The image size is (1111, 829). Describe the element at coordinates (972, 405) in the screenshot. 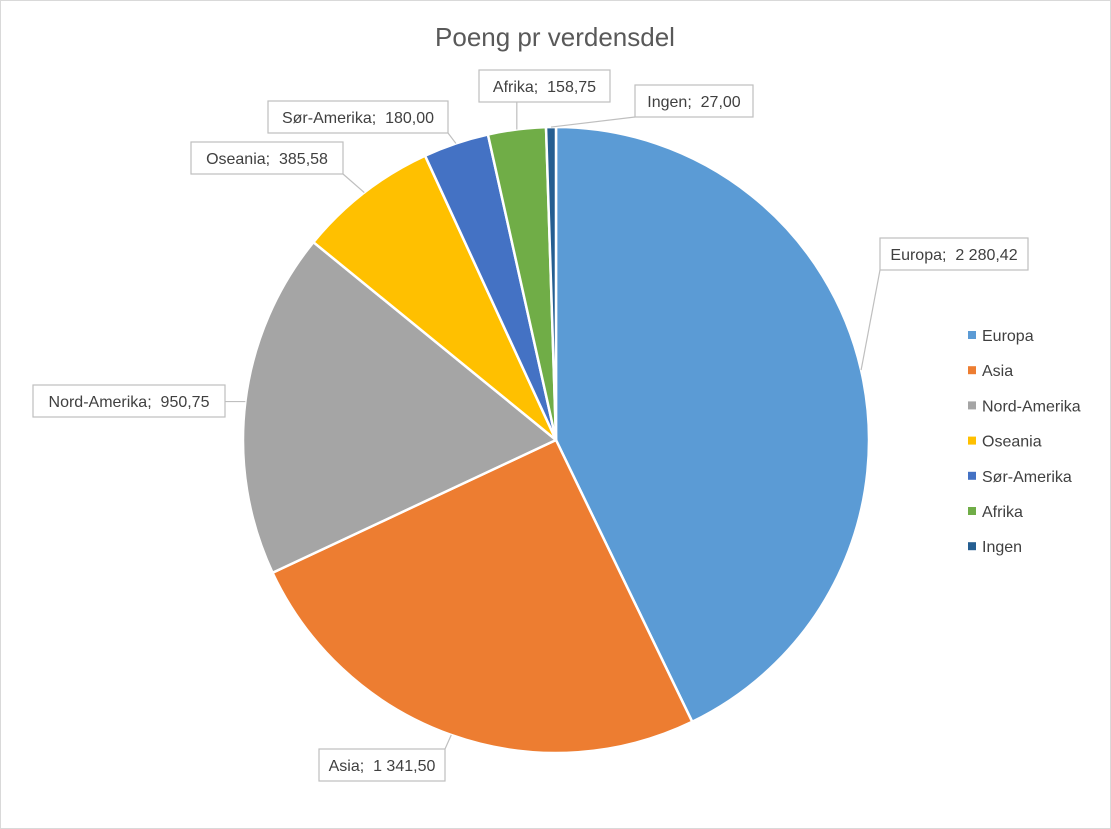

I see `legend-swatch-nord-amerika` at that location.